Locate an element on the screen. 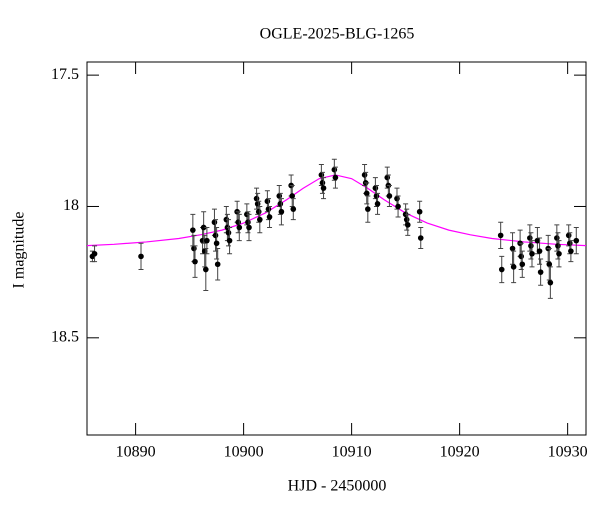 The image size is (600, 512). model-curve is located at coordinates (336, 210).